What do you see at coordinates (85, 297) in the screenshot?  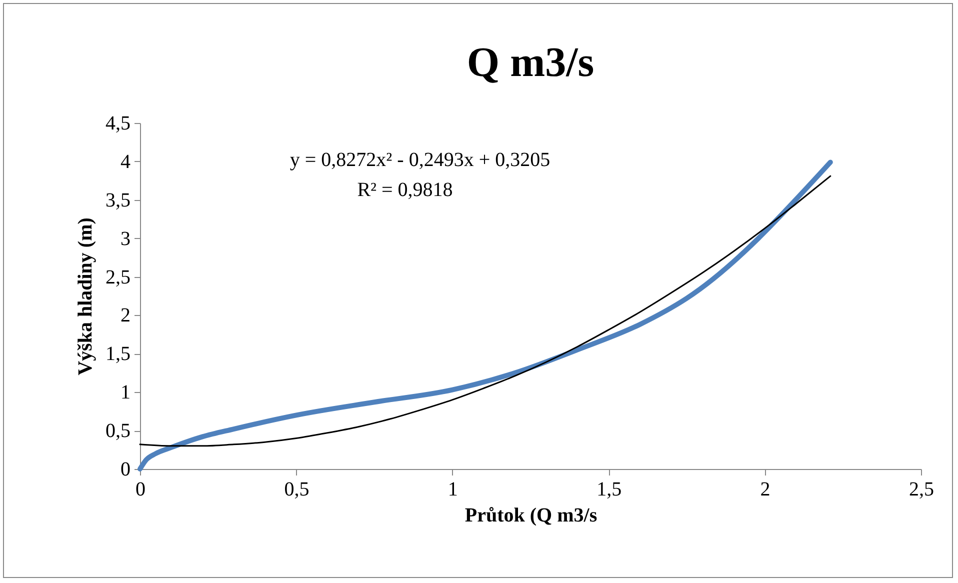 I see `y-axis-title: Výška hladiny (m)` at bounding box center [85, 297].